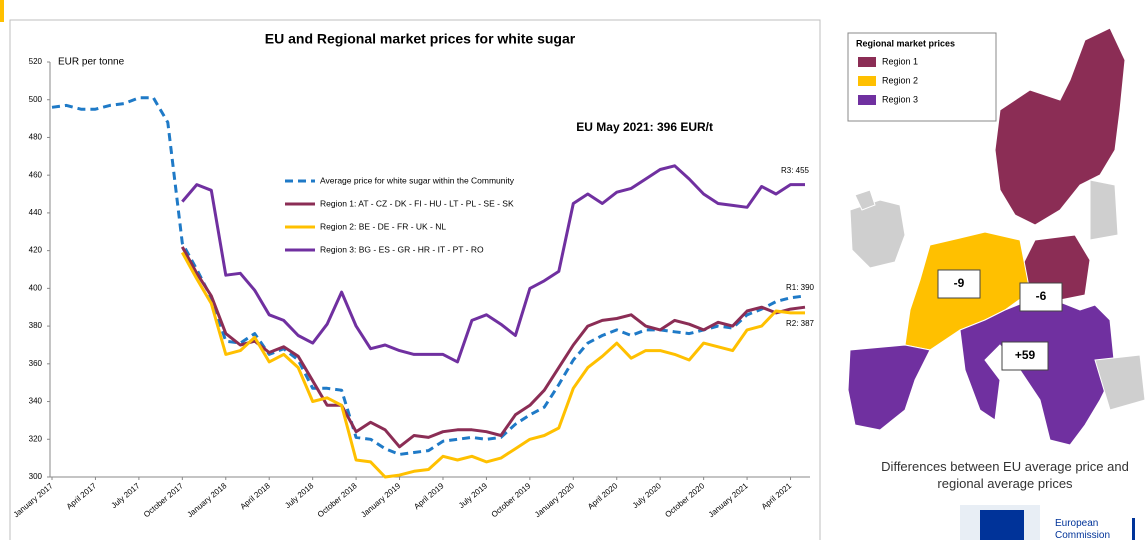 This screenshot has height=540, width=1145. I want to click on y-tick-label: 480, so click(36, 137).